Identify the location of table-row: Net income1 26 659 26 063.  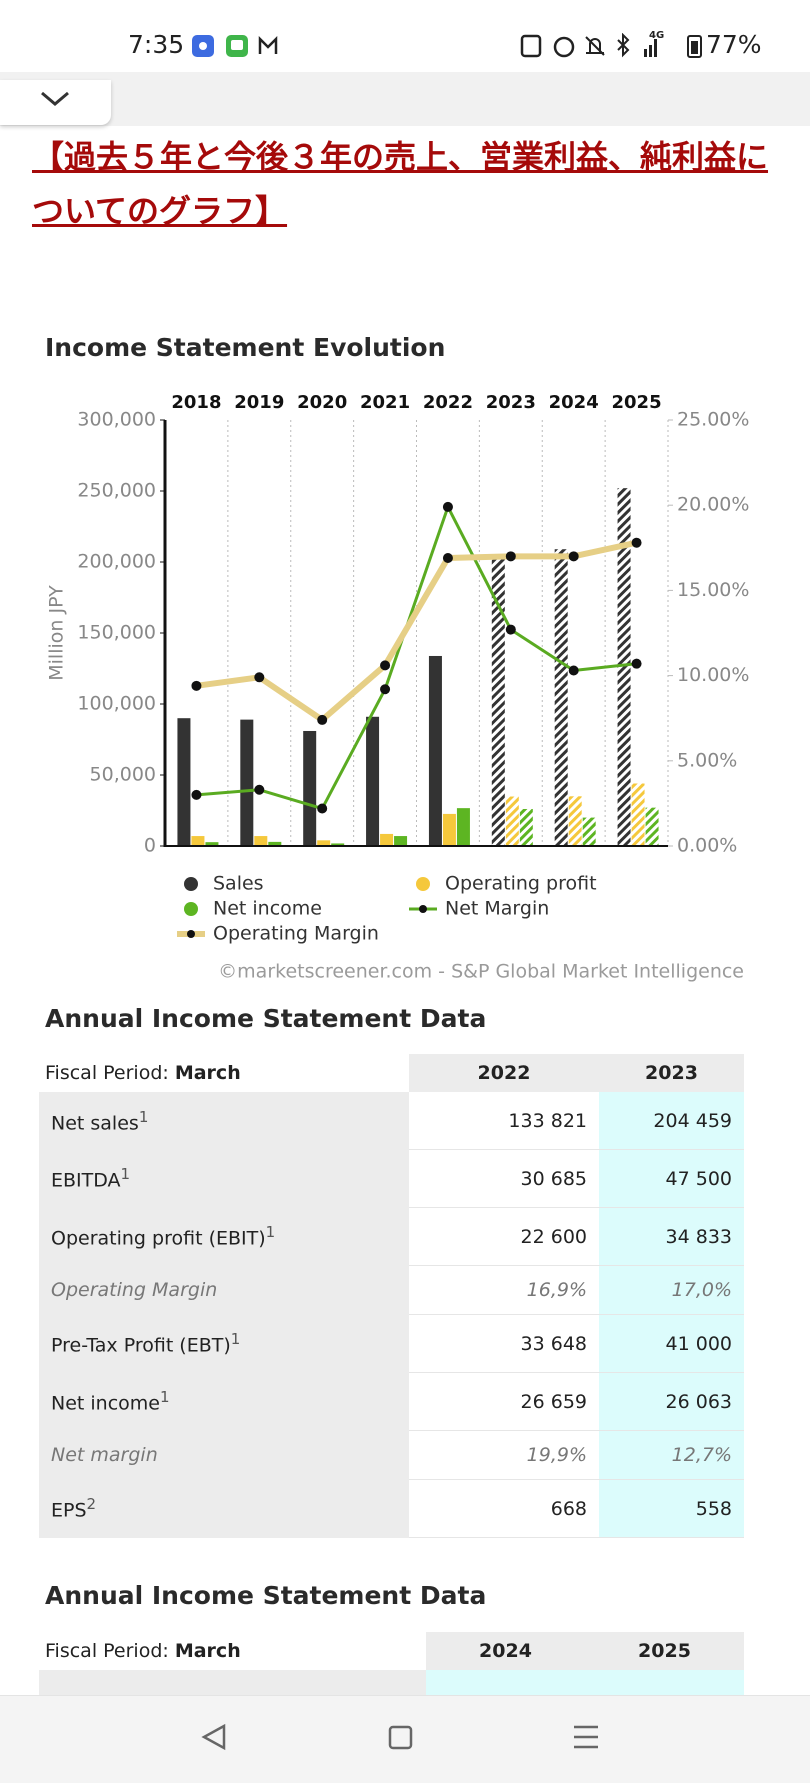
(391, 1401).